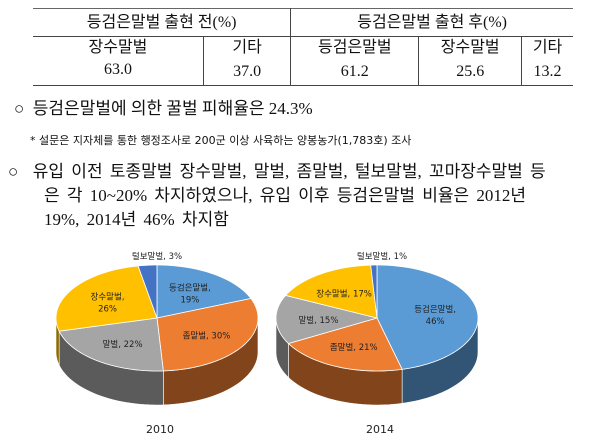 This screenshot has width=600, height=441. What do you see at coordinates (172, 108) in the screenshot?
I see `bullet-text: 등검은말벌에 의한 꿀벌 피해율은 24.3%` at bounding box center [172, 108].